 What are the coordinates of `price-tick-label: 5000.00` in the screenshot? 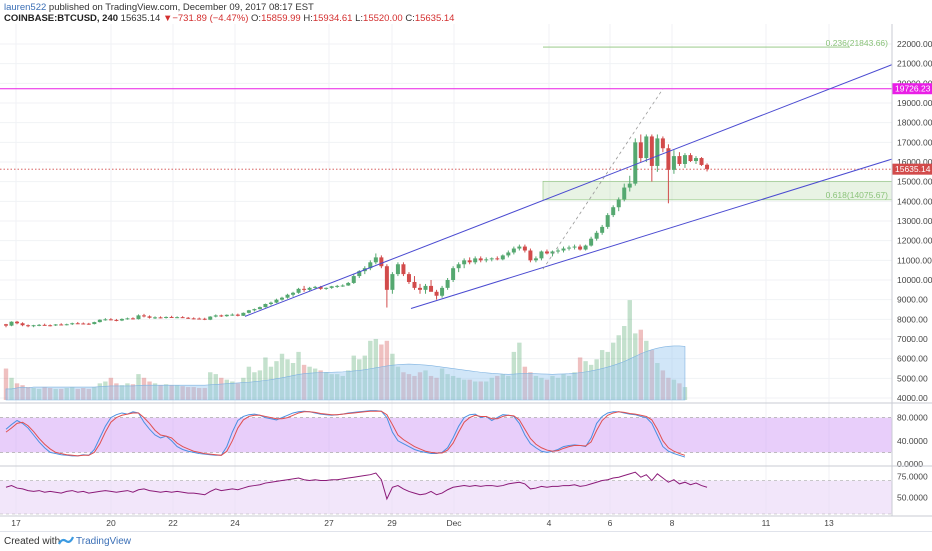 It's located at (912, 378).